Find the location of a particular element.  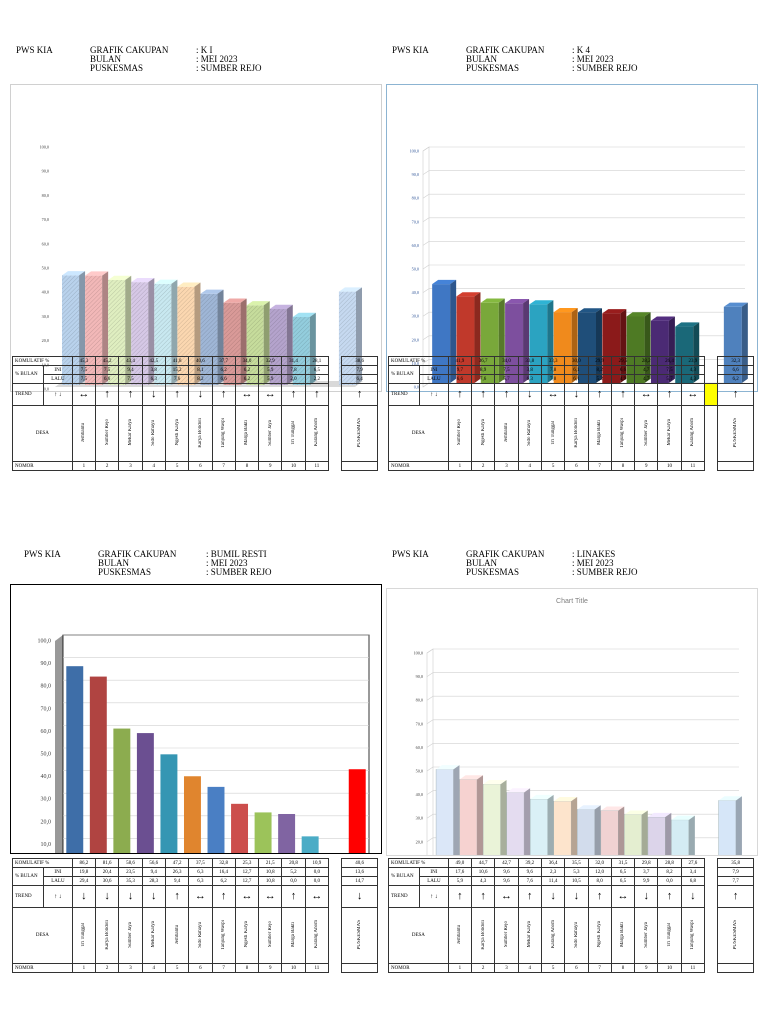

chart-title: Chart Title is located at coordinates (572, 601).